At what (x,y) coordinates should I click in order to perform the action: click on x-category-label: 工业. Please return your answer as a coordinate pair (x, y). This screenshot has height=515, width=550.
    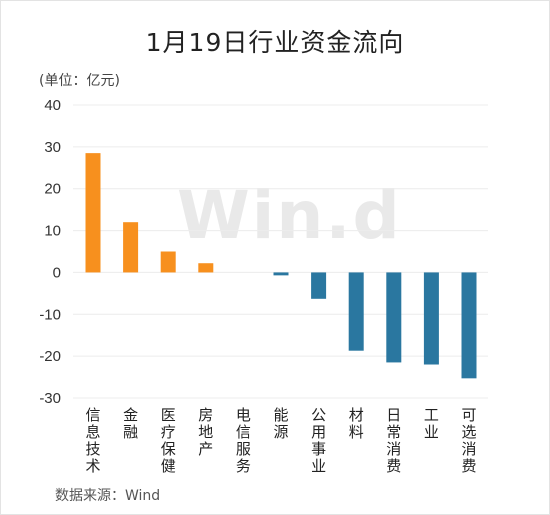
    Looking at the image, I should click on (431, 423).